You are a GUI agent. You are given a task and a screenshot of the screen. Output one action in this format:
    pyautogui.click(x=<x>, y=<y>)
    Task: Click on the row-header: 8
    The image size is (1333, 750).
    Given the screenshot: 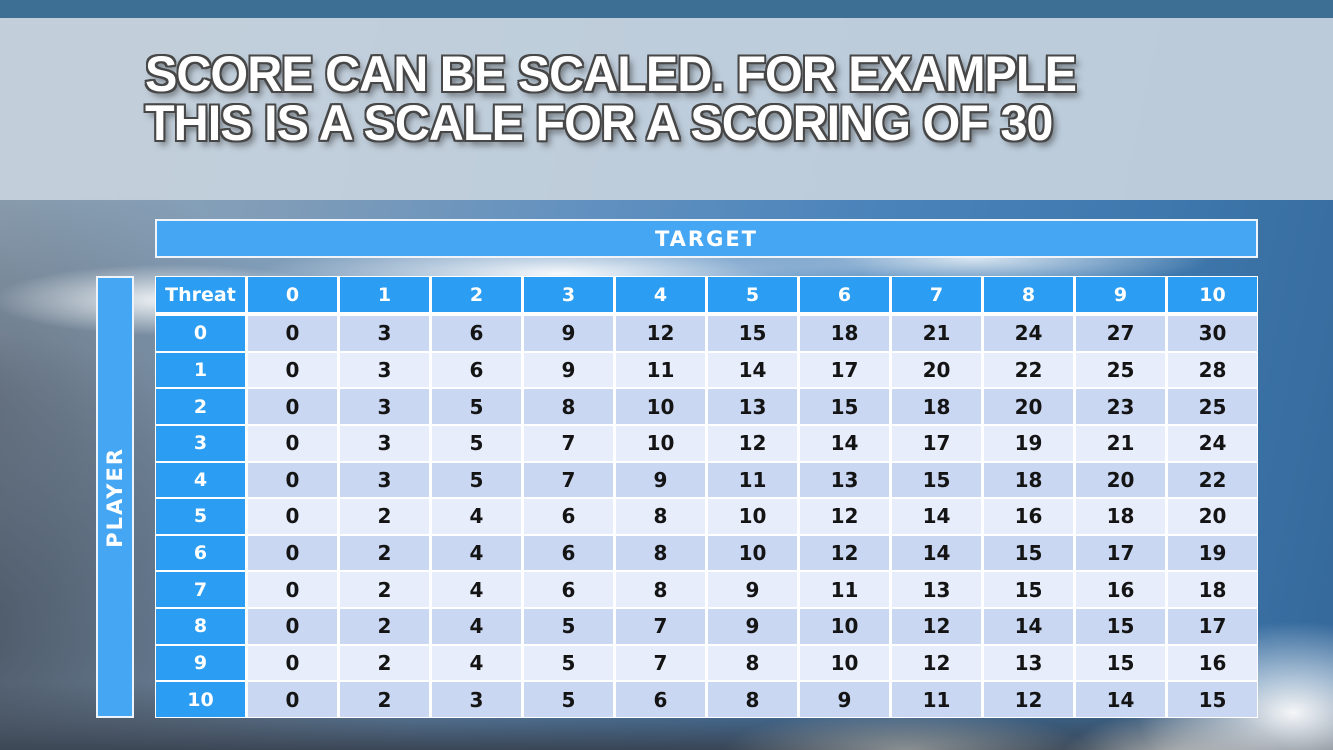 What is the action you would take?
    pyautogui.click(x=200, y=626)
    